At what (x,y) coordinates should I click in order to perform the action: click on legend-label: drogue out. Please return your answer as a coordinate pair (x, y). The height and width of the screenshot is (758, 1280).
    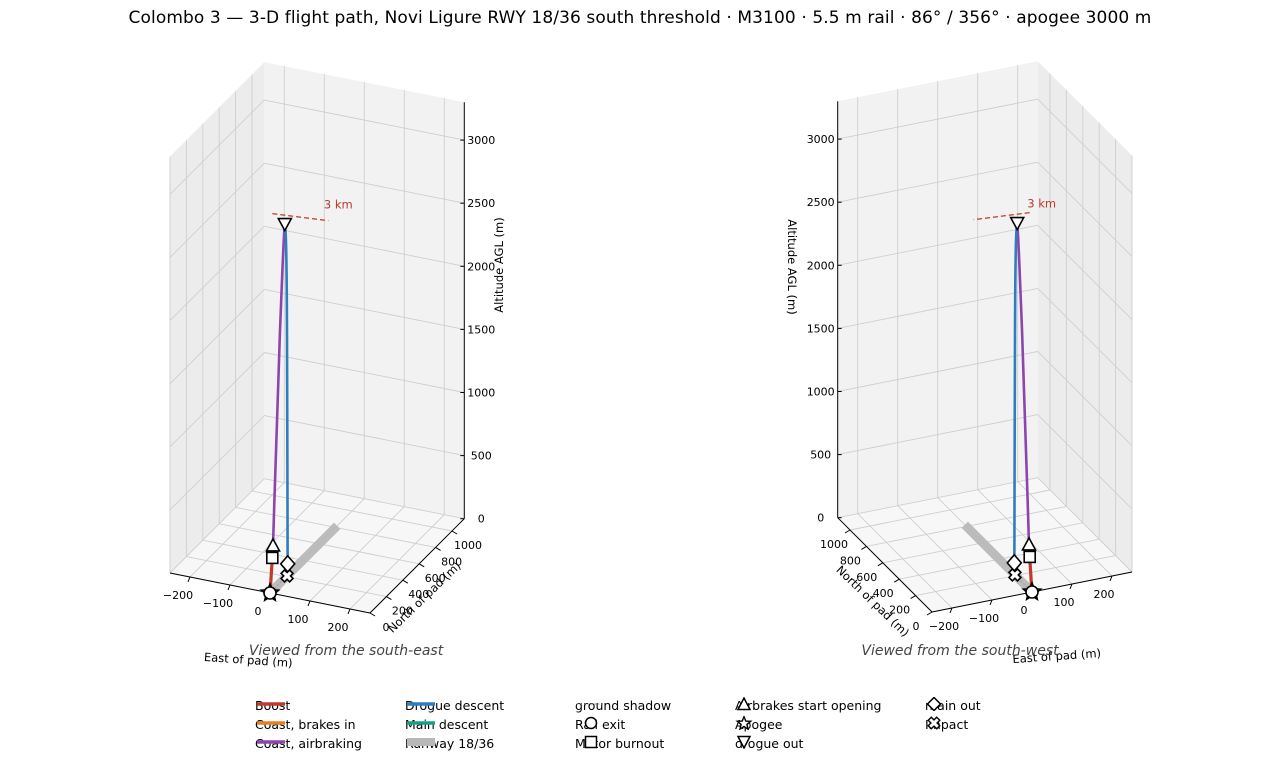
    Looking at the image, I should click on (769, 743).